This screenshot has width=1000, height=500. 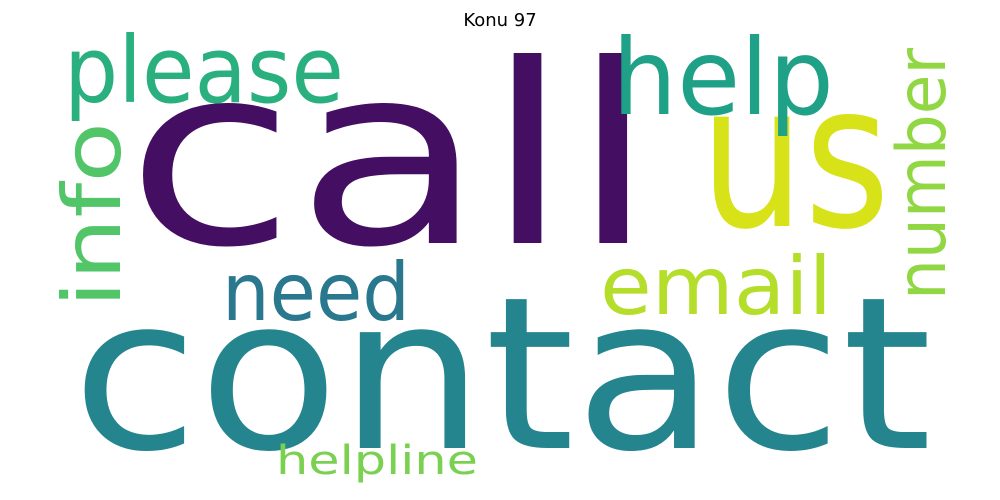 I want to click on figure-title: Konu 97, so click(x=500, y=20).